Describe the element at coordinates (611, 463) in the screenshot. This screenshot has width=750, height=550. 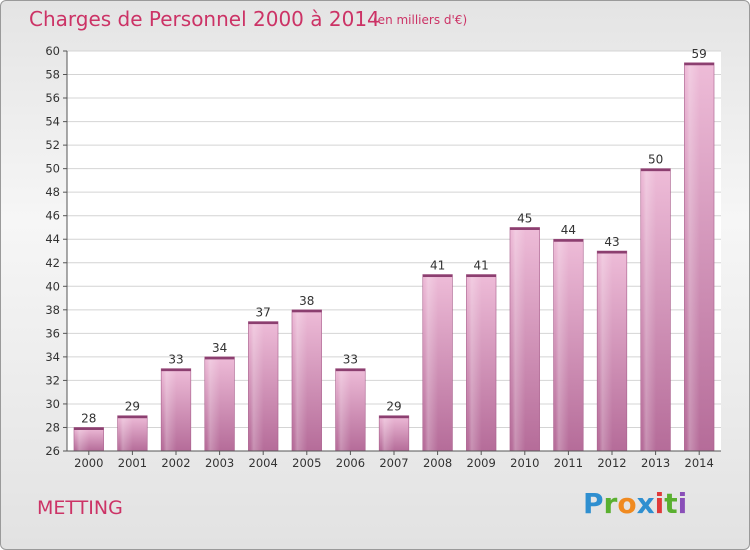
I see `x-tick-label: 2012` at that location.